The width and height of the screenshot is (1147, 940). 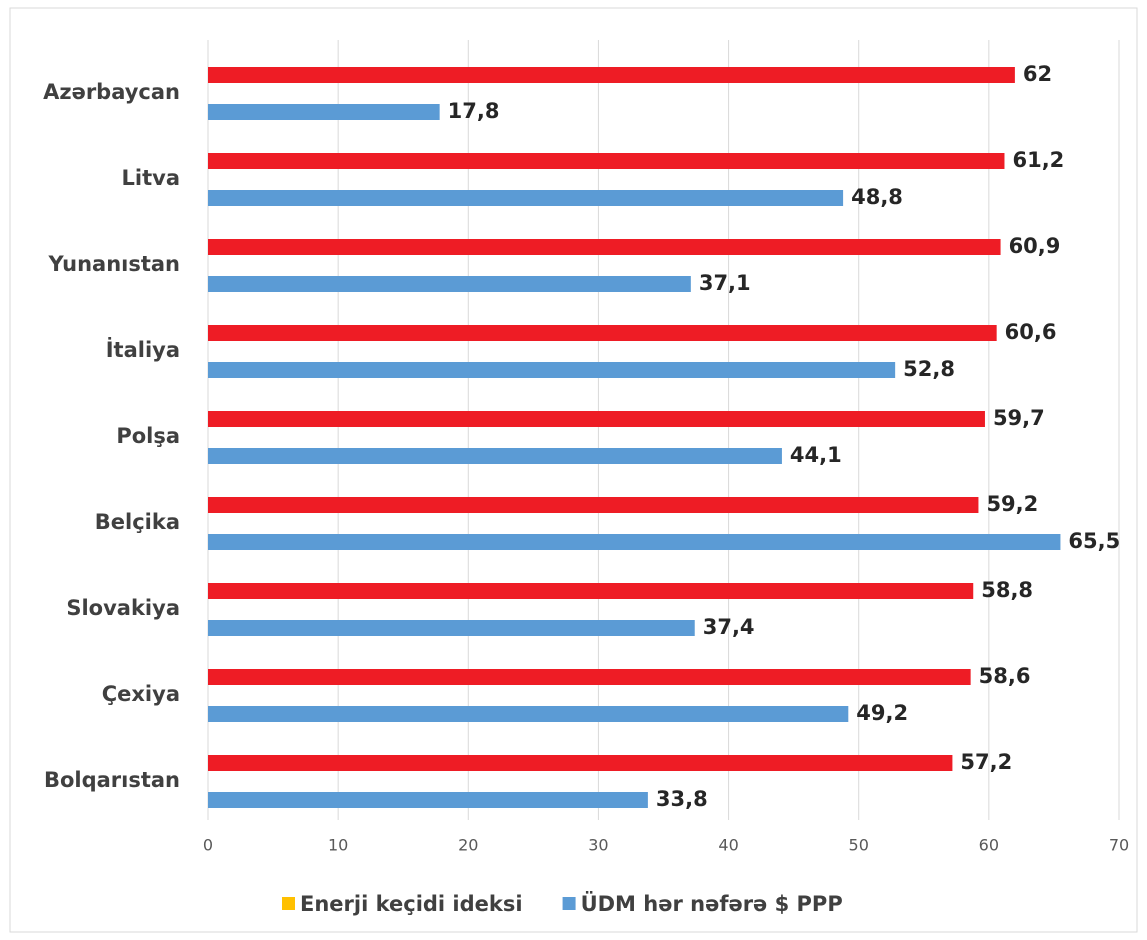 What do you see at coordinates (816, 455) in the screenshot?
I see `data-label: 44,1` at bounding box center [816, 455].